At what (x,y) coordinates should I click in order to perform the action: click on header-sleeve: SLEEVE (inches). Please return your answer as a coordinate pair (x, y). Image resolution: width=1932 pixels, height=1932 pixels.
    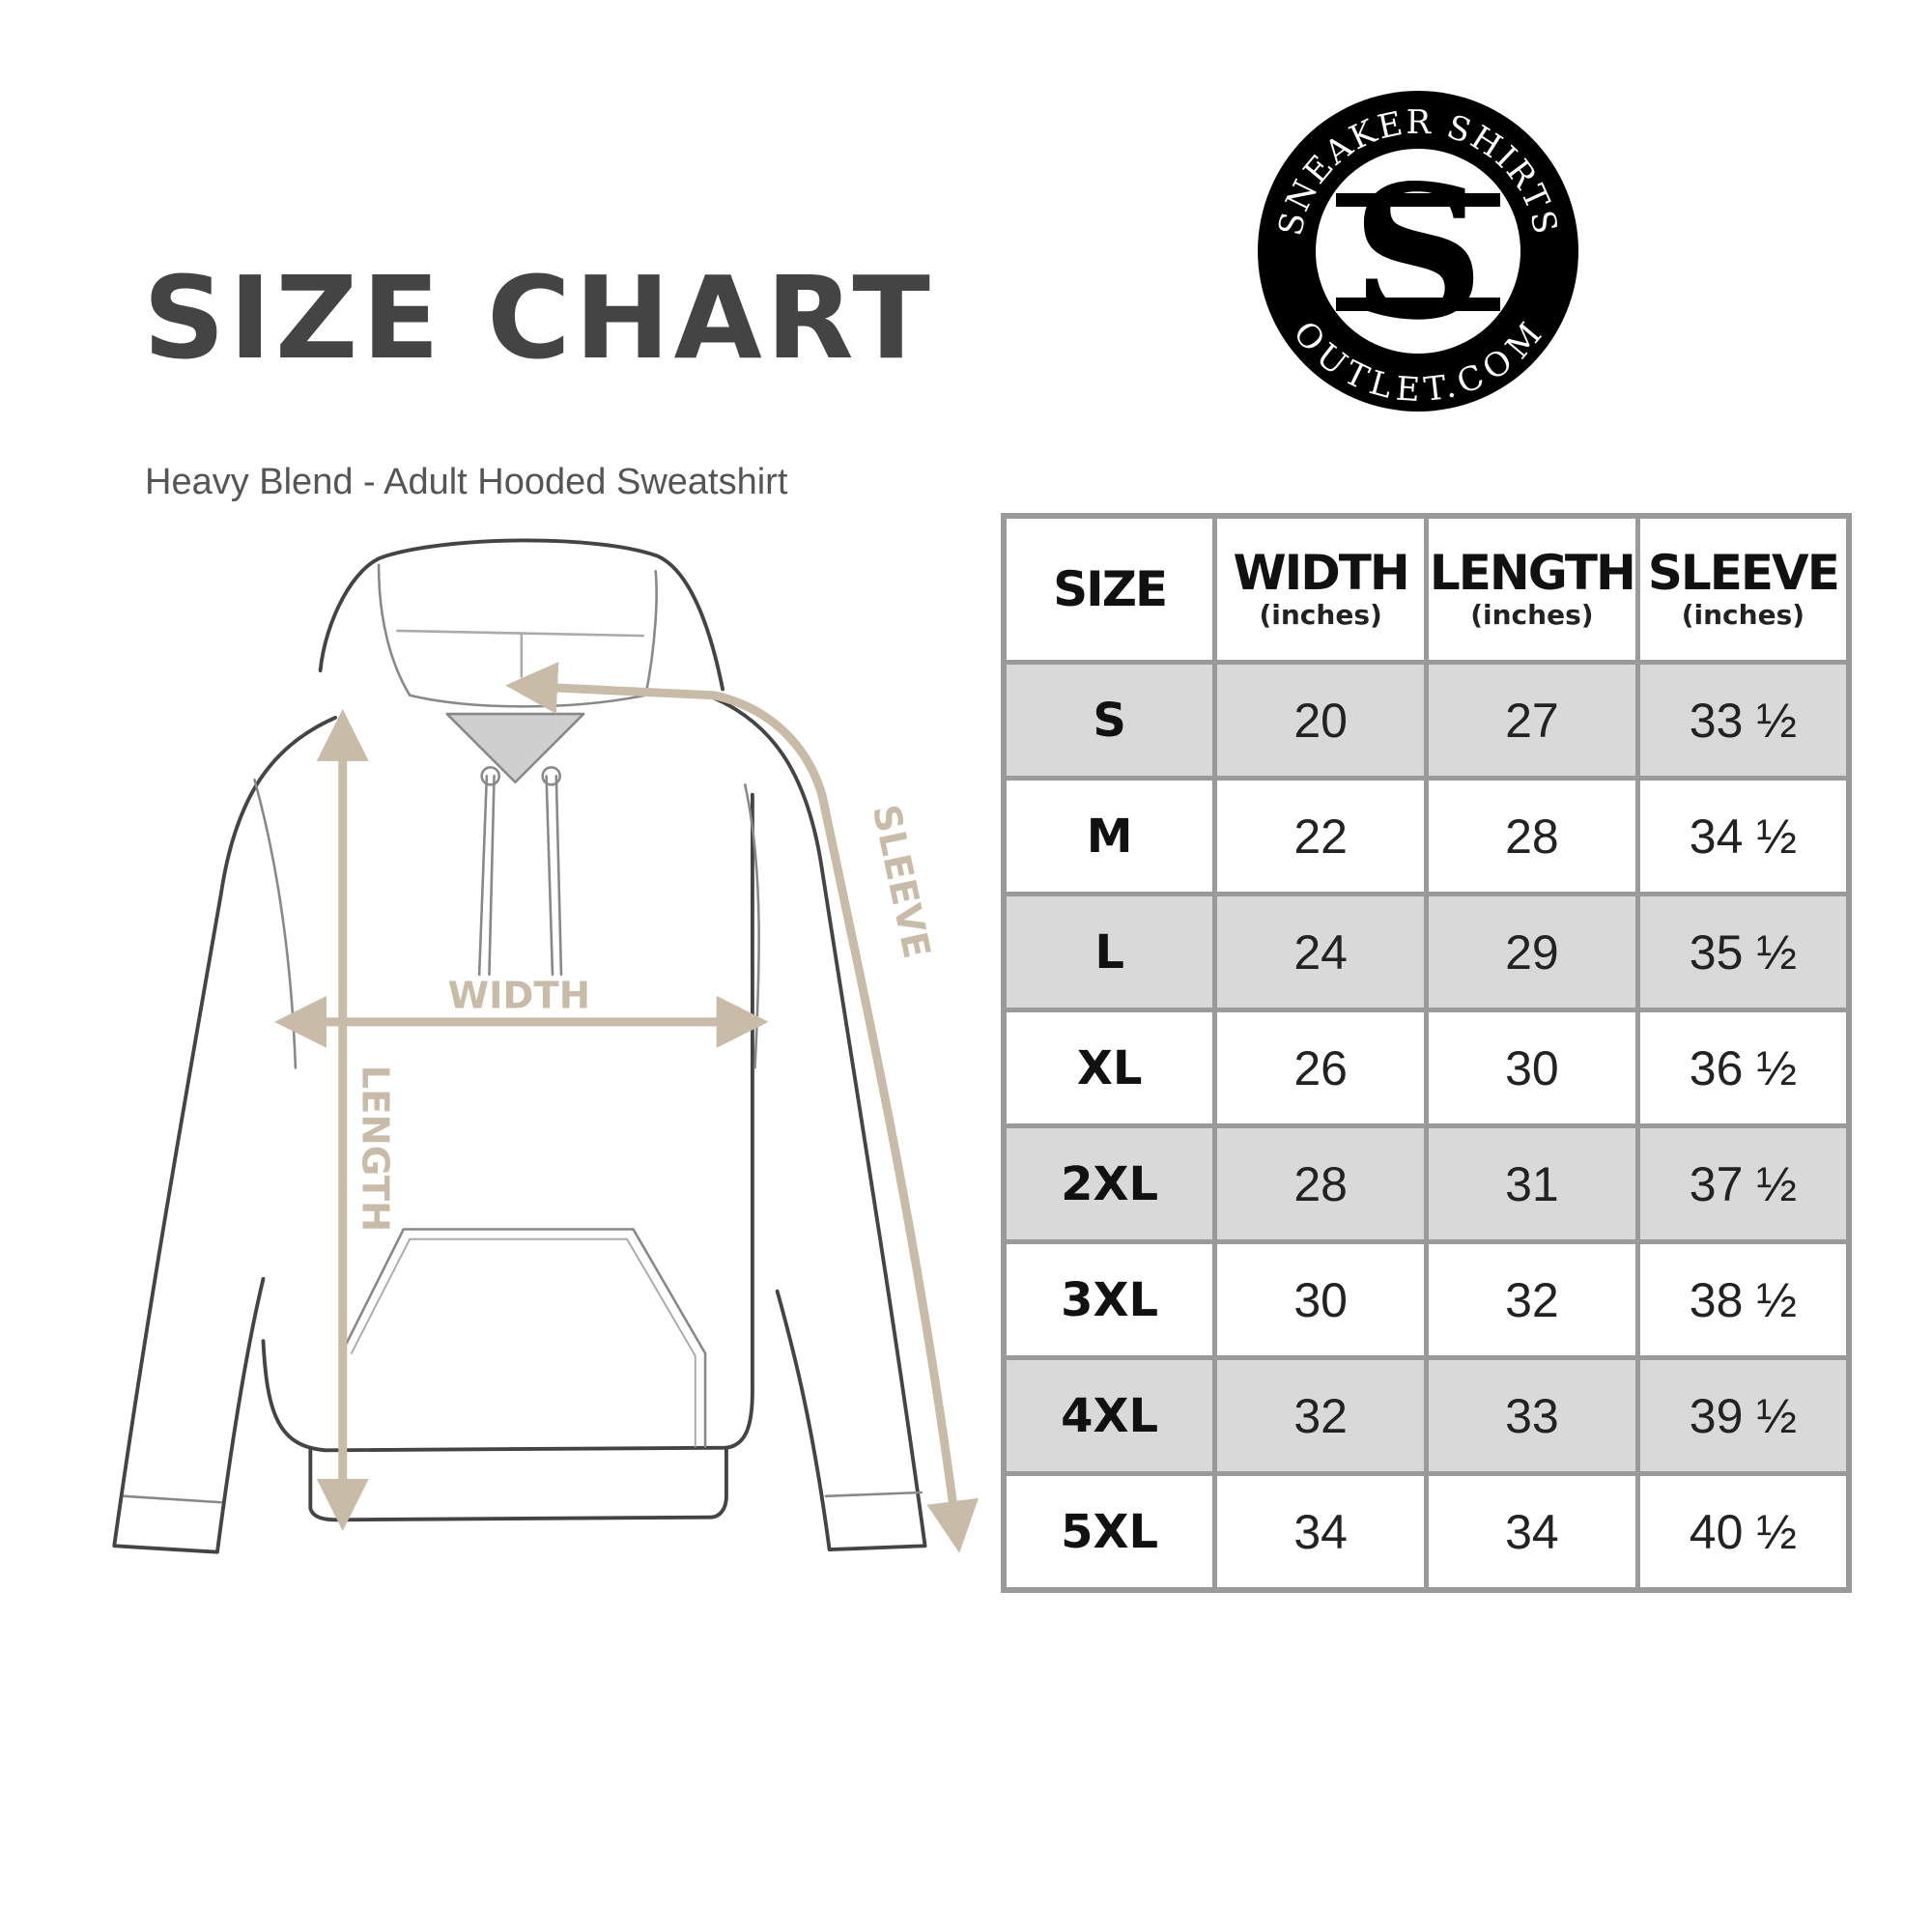
    Looking at the image, I should click on (1743, 589).